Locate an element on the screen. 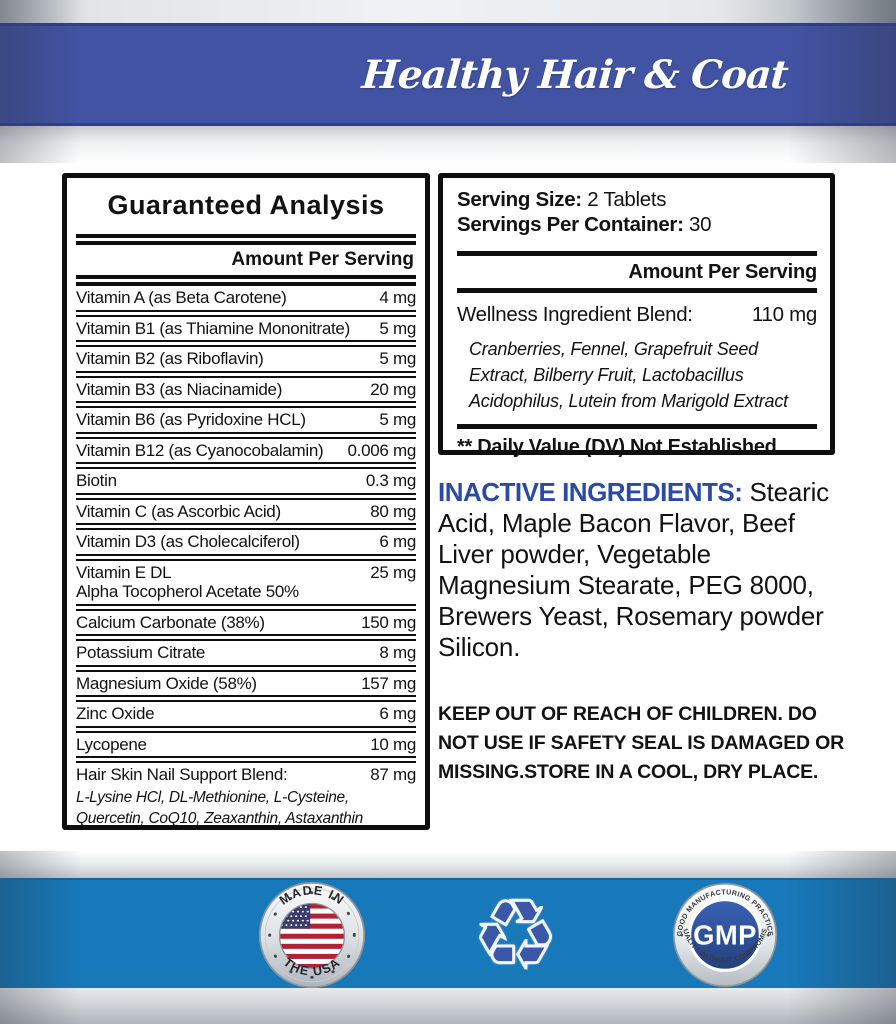 The height and width of the screenshot is (1024, 896). product-banner: Healthy Hair & Coat is located at coordinates (448, 74).